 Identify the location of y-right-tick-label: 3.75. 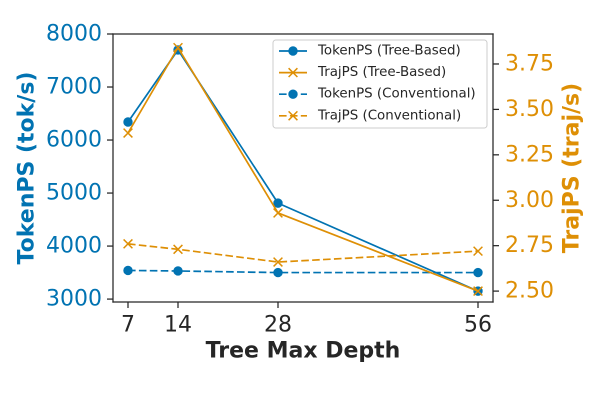
(529, 63).